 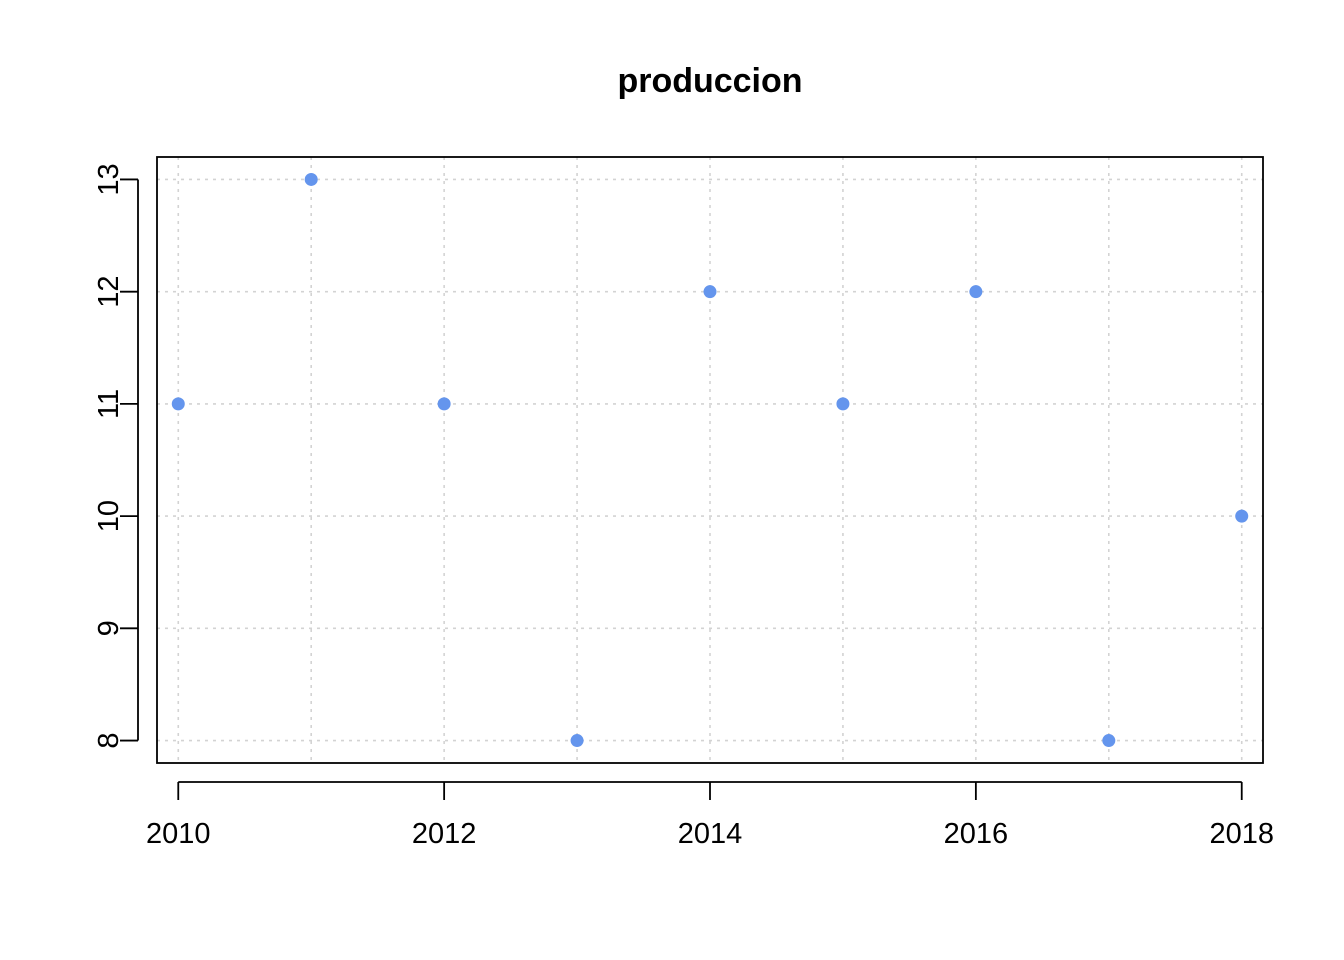 What do you see at coordinates (109, 292) in the screenshot?
I see `y-tick-label: 12` at bounding box center [109, 292].